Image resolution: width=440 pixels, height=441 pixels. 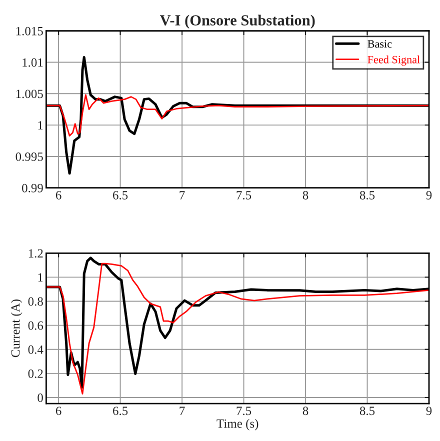 I want to click on y-tick-label: 0.4, so click(x=36, y=349).